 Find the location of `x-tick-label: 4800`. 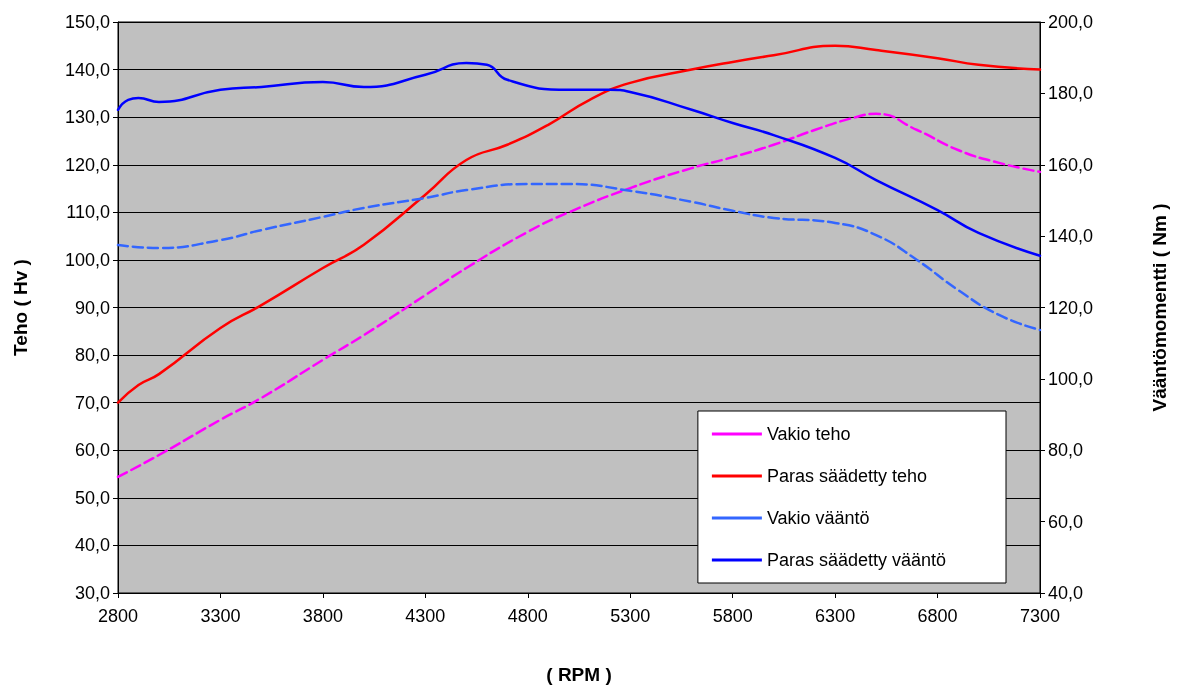

x-tick-label: 4800 is located at coordinates (527, 616).